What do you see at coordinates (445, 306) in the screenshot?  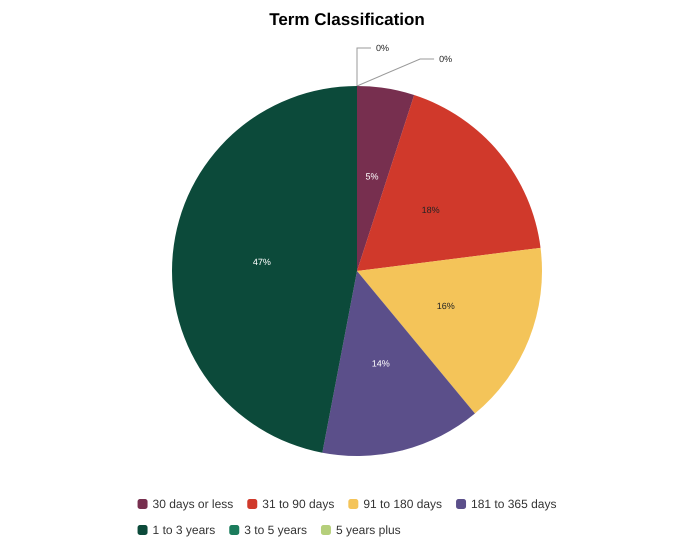 I see `data-label: 16%` at bounding box center [445, 306].